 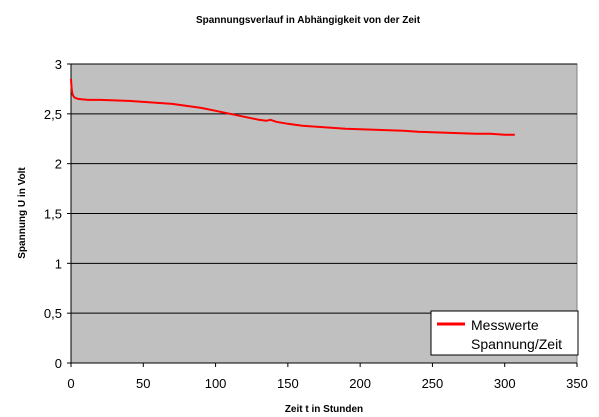 What do you see at coordinates (288, 383) in the screenshot?
I see `x-tick-label: 150` at bounding box center [288, 383].